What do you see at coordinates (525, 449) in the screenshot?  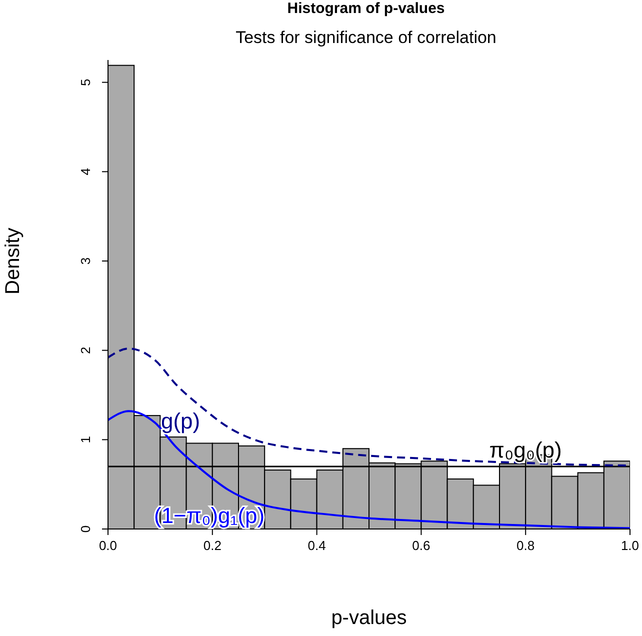 I see `annotation: π₀g₀(p)` at bounding box center [525, 449].